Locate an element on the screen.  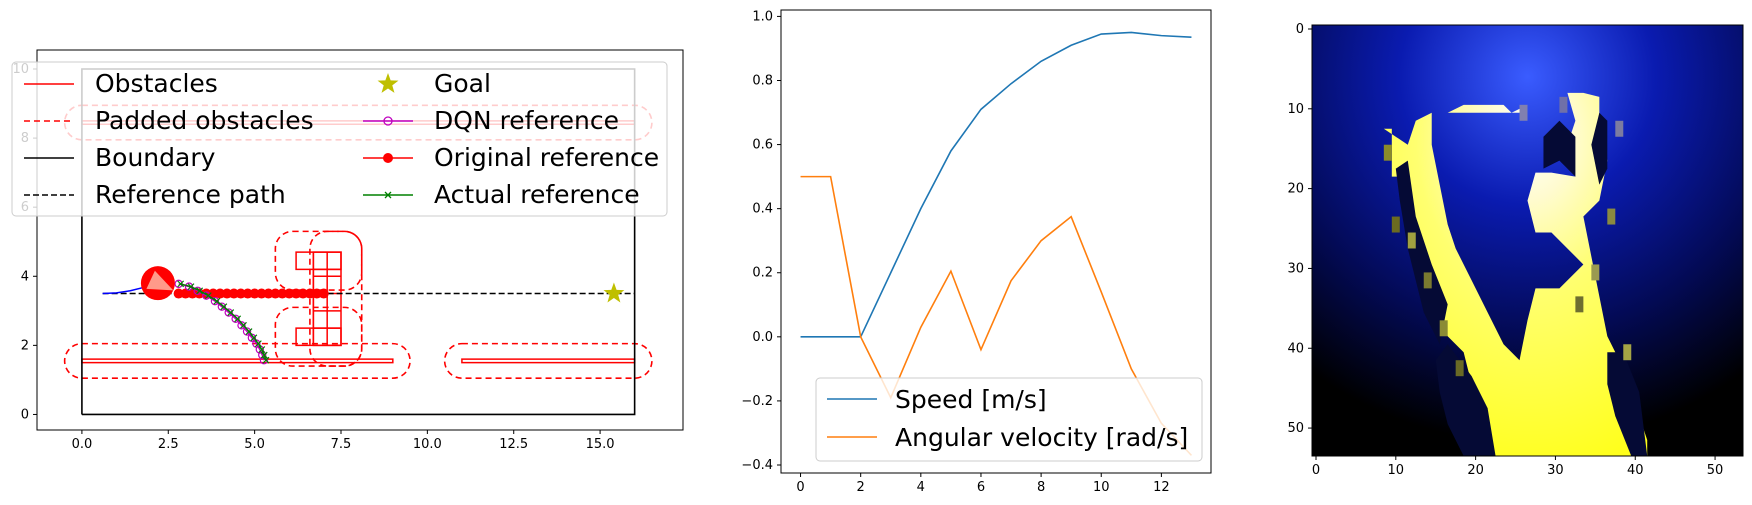
legend-label: DQN reference is located at coordinates (526, 120).